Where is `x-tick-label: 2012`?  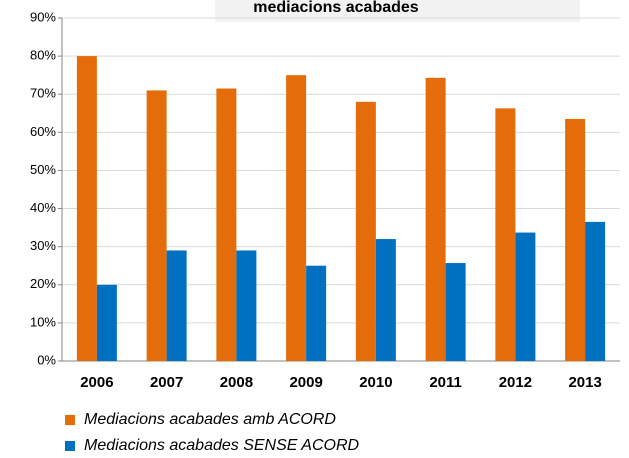 x-tick-label: 2012 is located at coordinates (515, 382).